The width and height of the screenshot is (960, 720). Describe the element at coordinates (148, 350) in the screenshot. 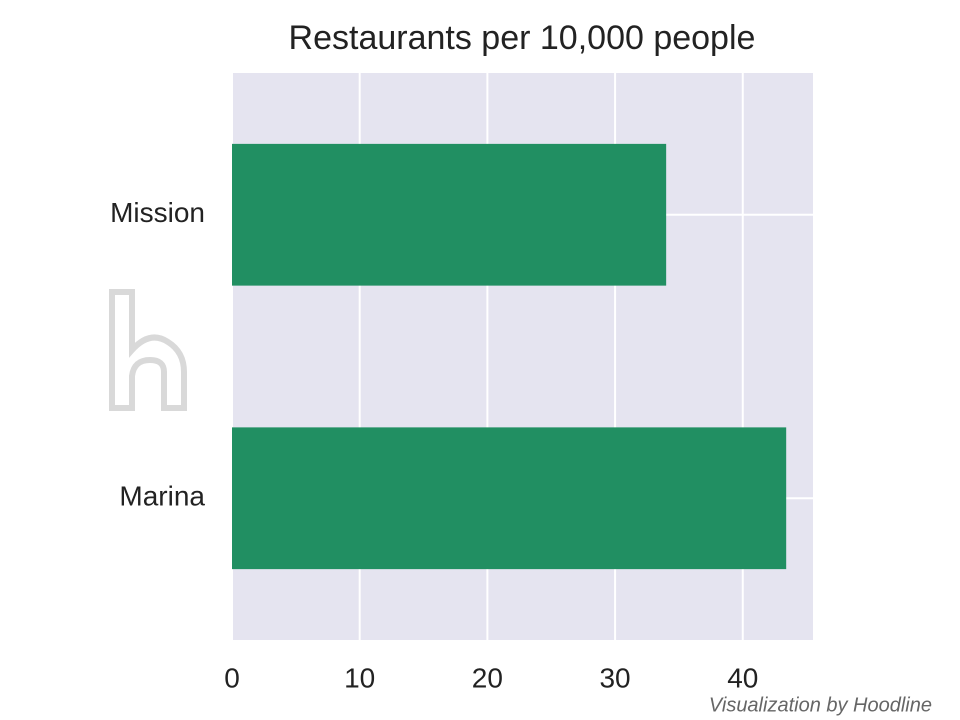

I see `watermark-logo` at that location.